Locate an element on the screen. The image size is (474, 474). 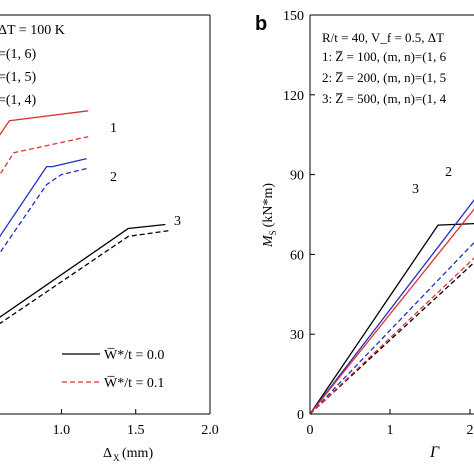
panel-a-x-tick-label: 1.0 is located at coordinates (62, 430).